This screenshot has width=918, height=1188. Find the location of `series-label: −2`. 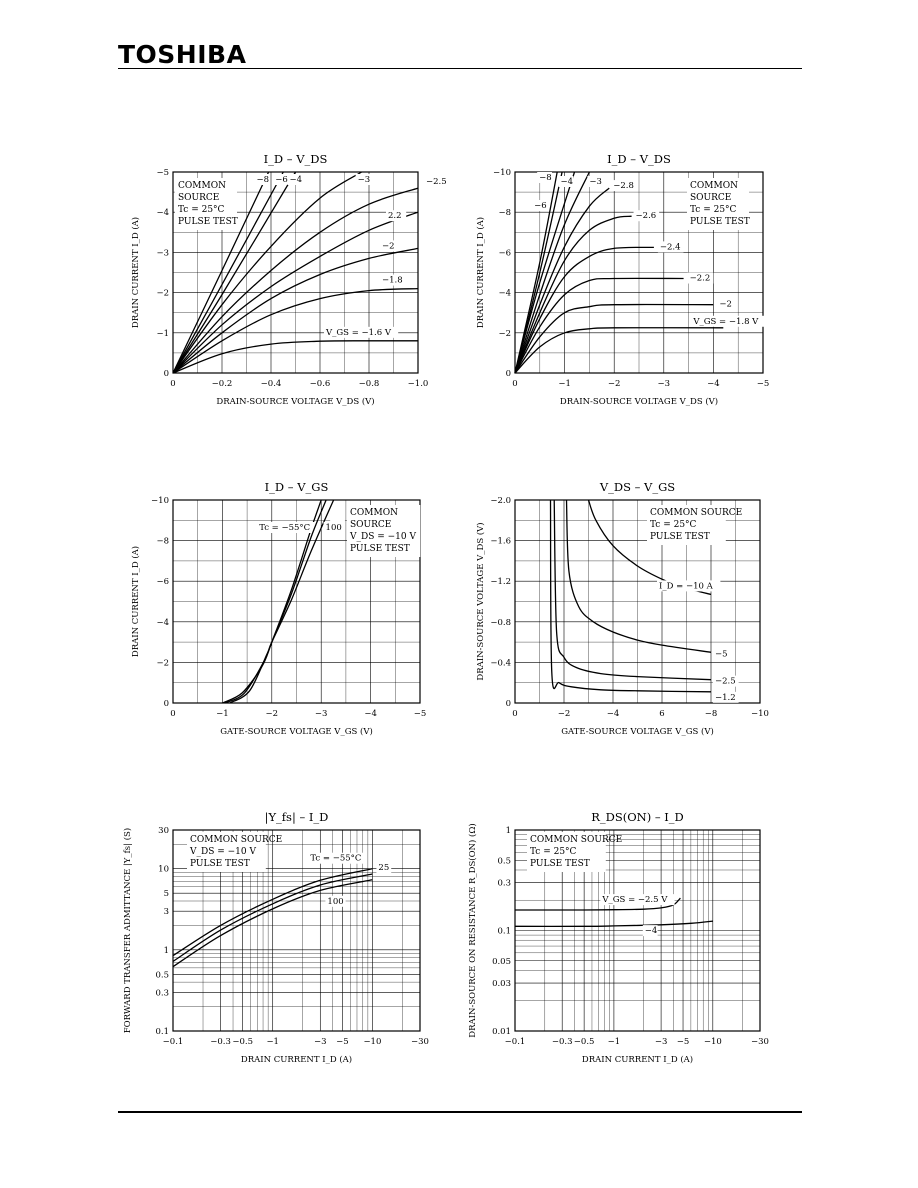

series-label: −2 is located at coordinates (725, 305).